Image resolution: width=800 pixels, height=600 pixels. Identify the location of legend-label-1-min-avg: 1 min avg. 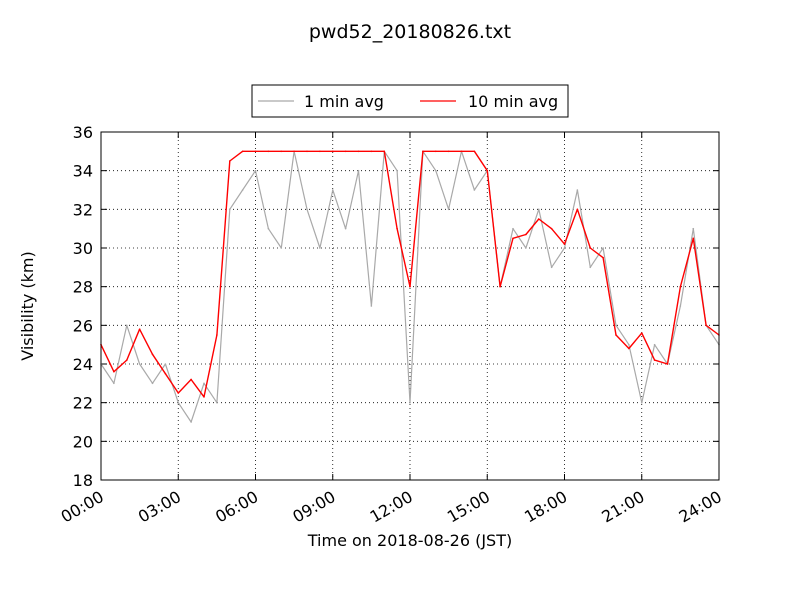
(344, 101).